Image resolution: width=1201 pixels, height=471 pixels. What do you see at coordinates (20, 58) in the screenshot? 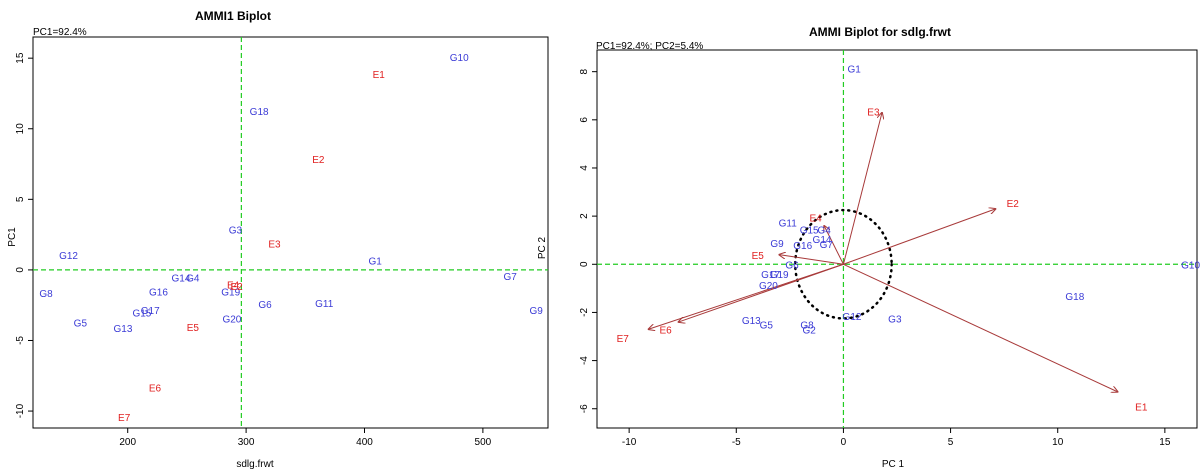
I see `y-tick-label: 15` at bounding box center [20, 58].